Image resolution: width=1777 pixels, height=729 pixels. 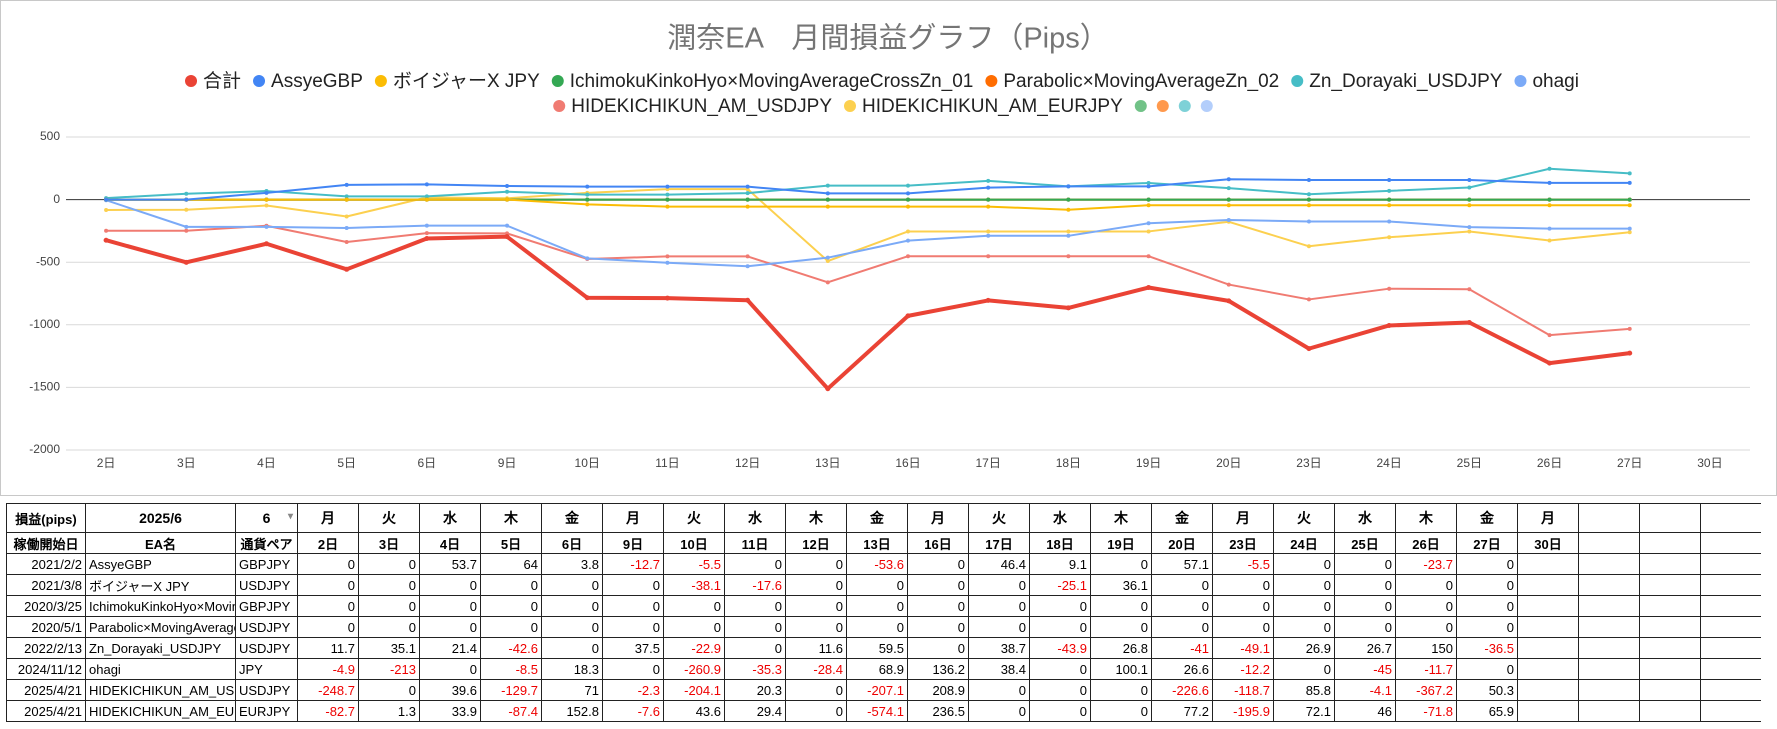 What do you see at coordinates (772, 81) in the screenshot?
I see `legend-label: IchimokuKinkoHyo×MovingAverageCrossZn_01` at bounding box center [772, 81].